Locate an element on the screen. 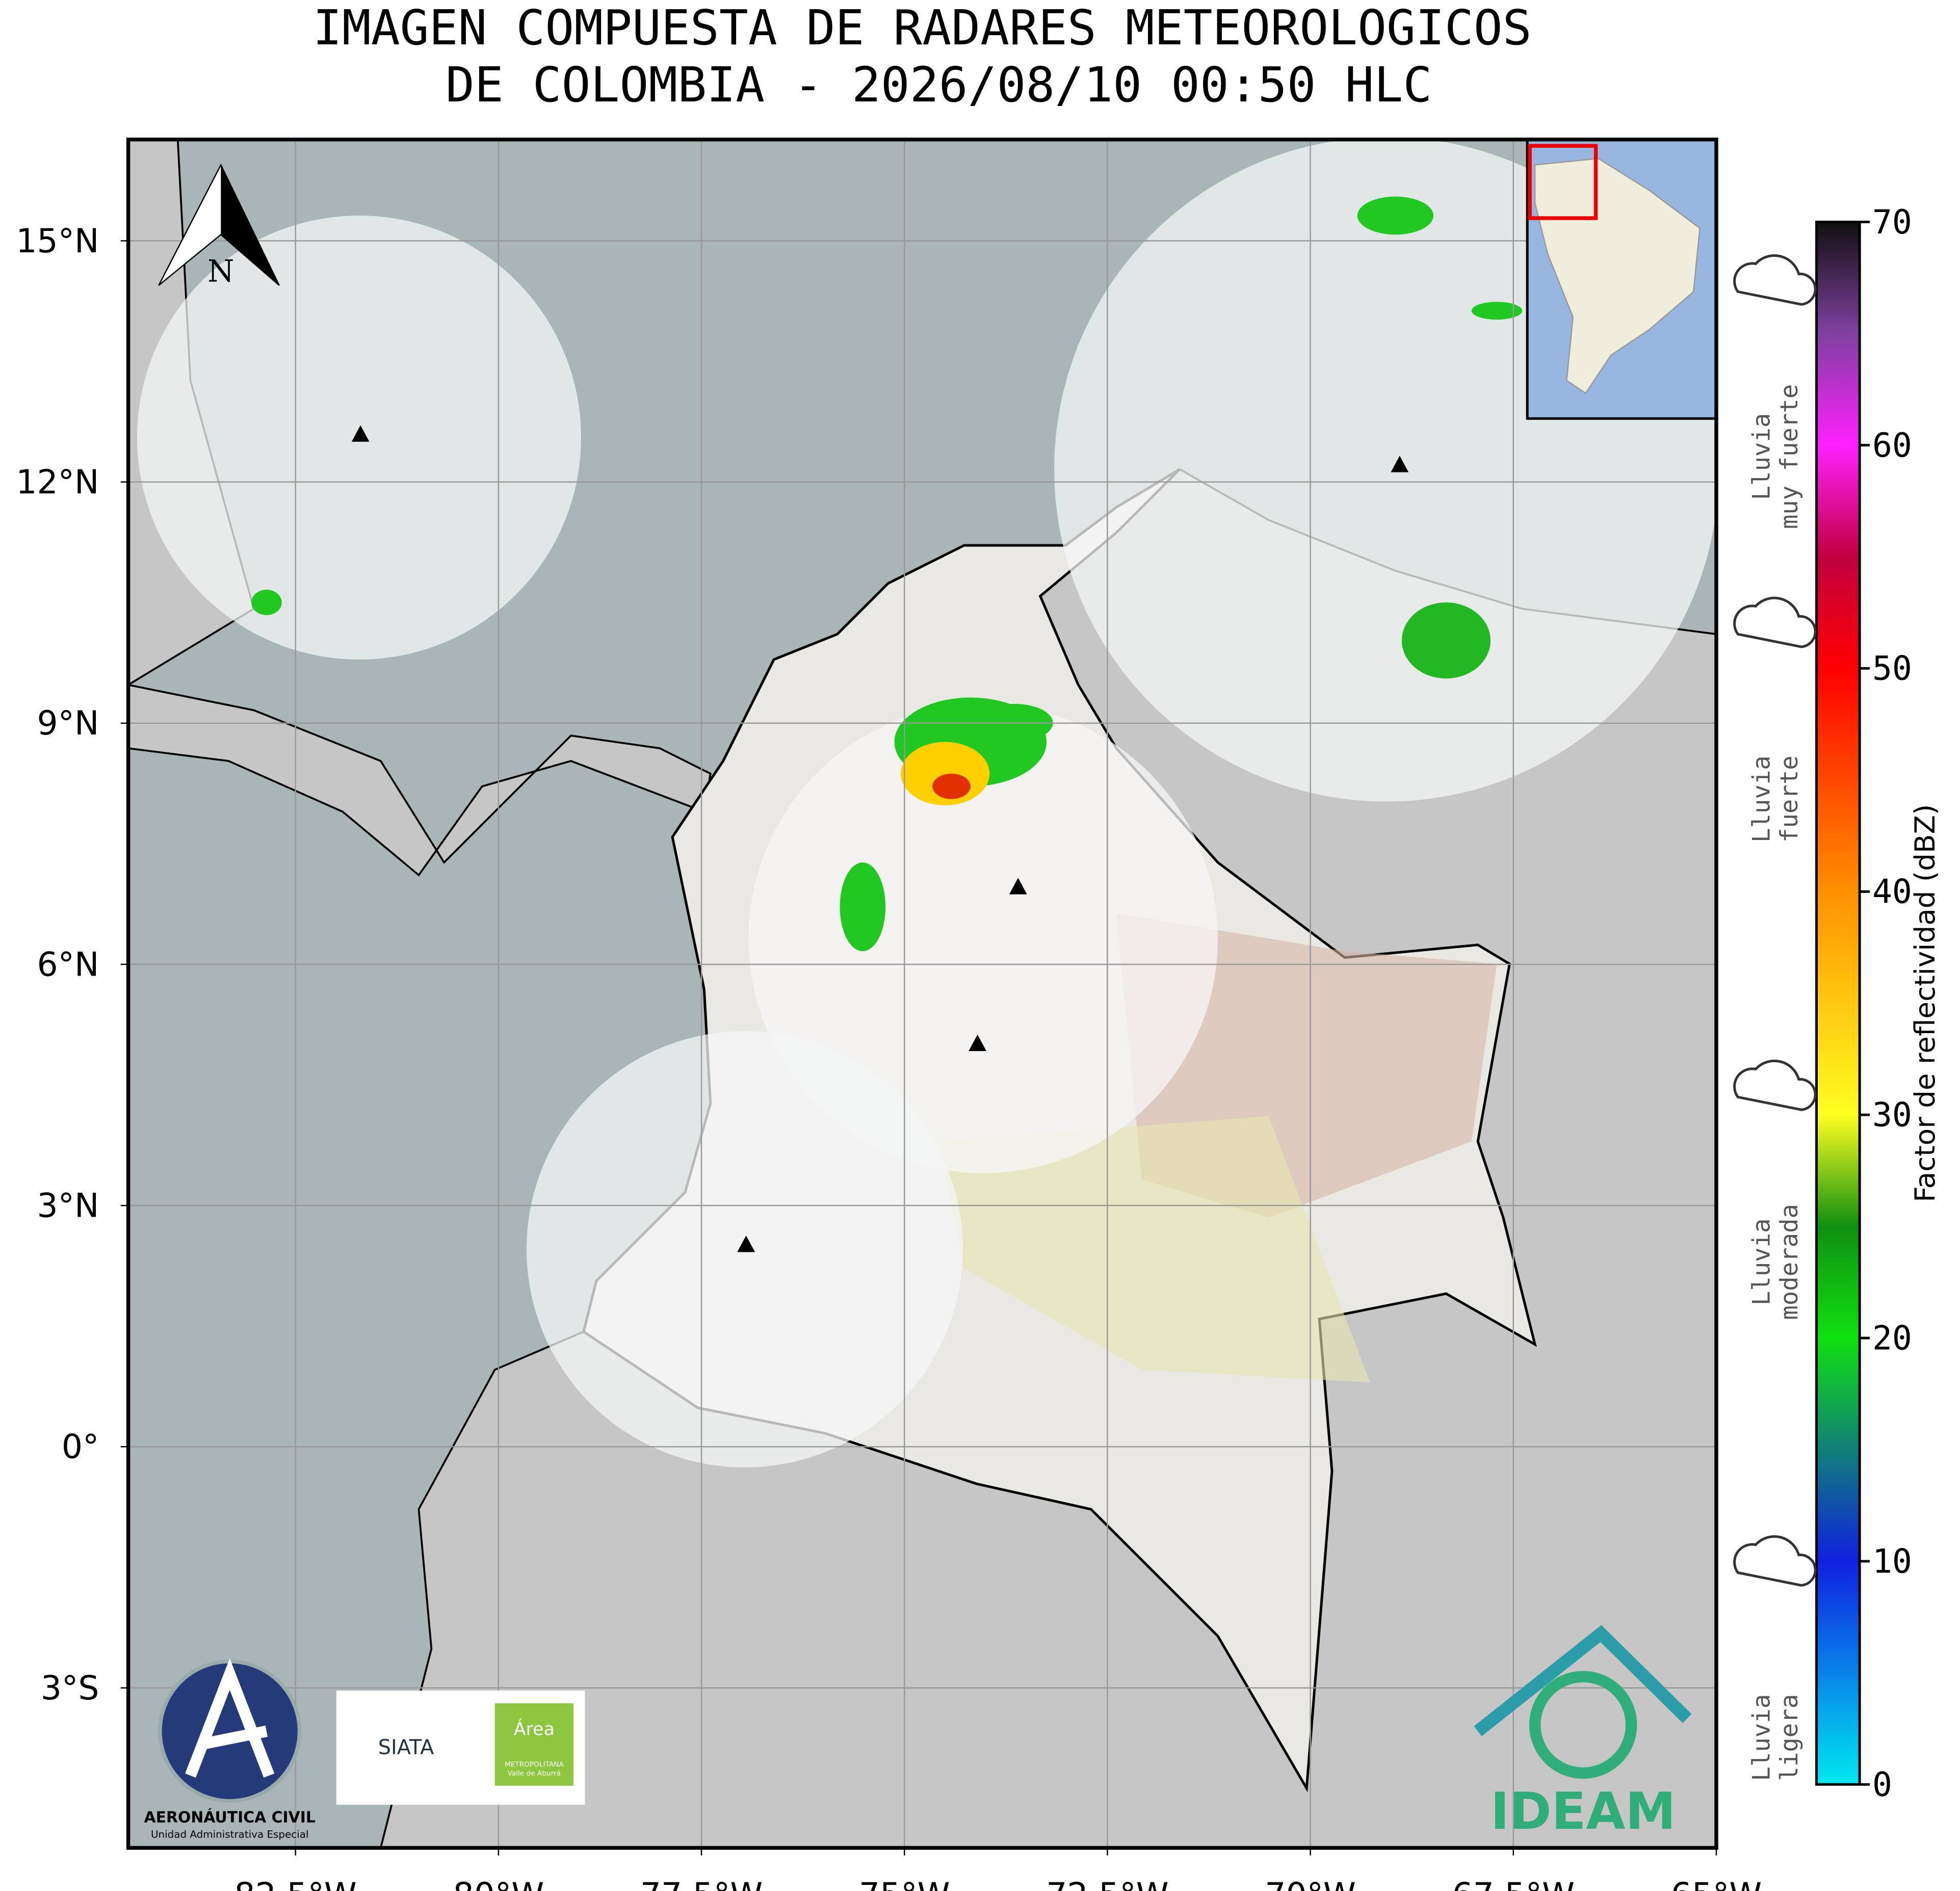 The width and height of the screenshot is (1960, 1891). colorbar-tick-label: 60 is located at coordinates (1892, 446).